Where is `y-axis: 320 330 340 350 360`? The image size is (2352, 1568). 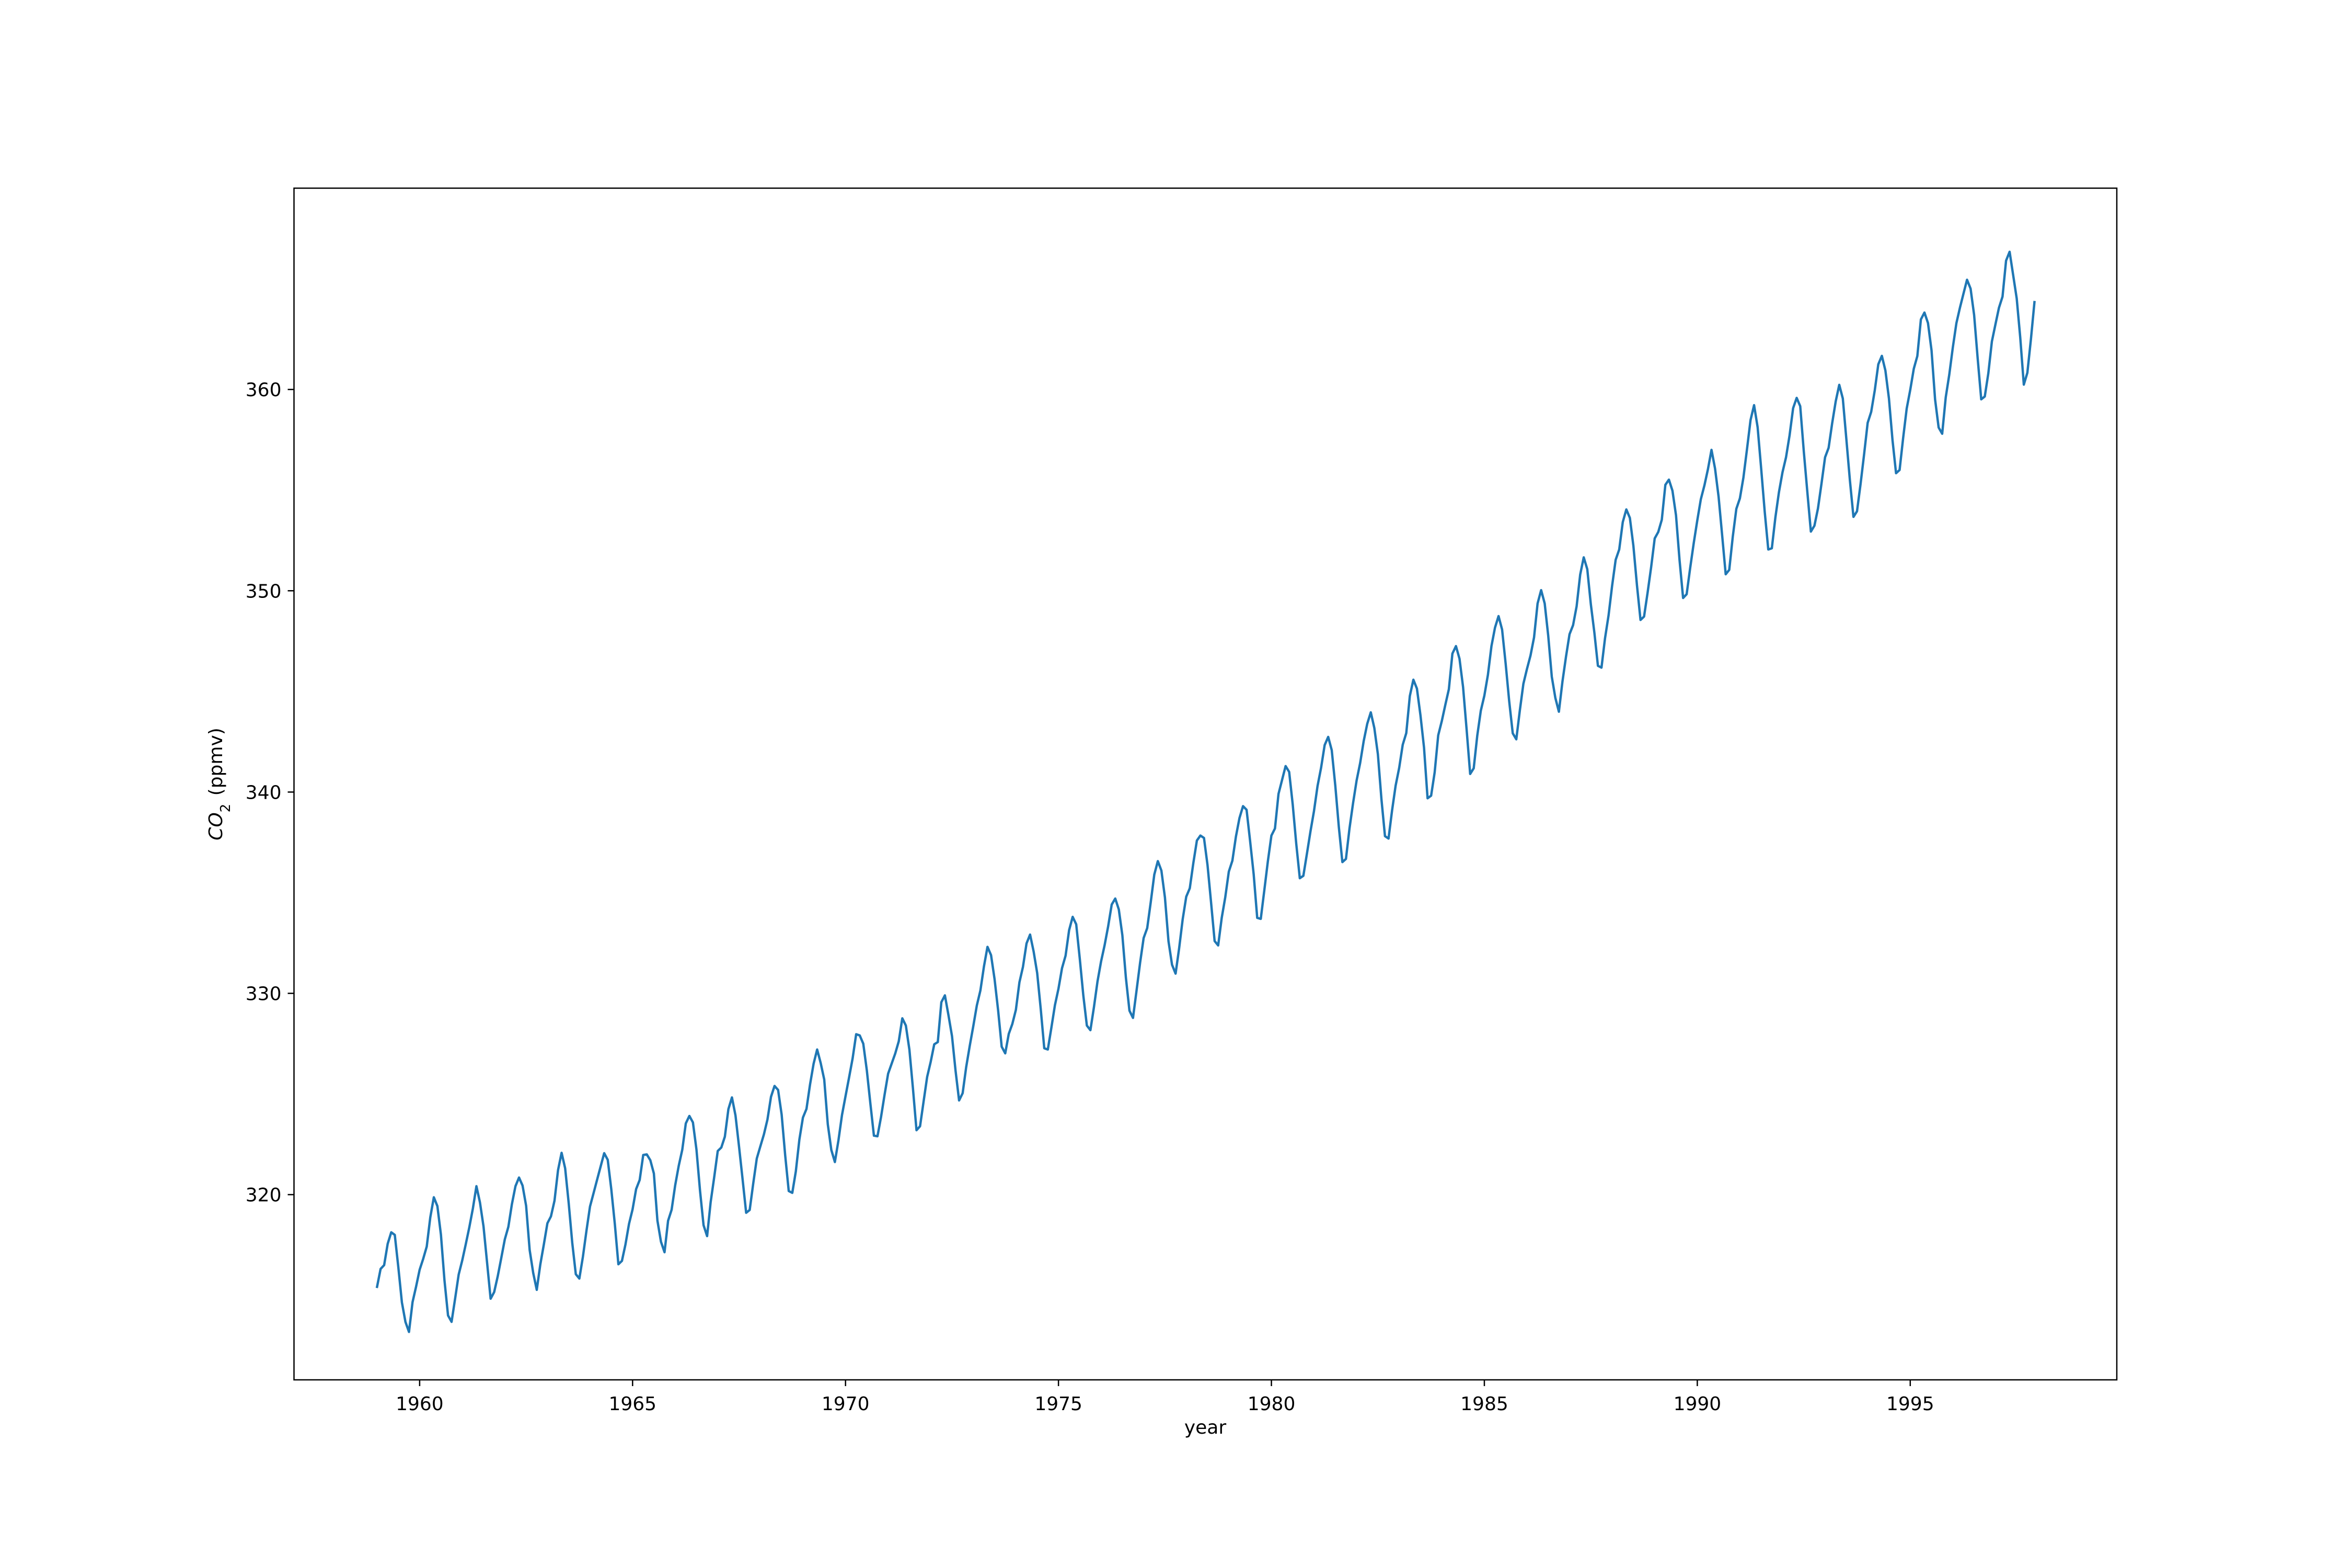
y-axis: 320 330 340 350 360 is located at coordinates (270, 792).